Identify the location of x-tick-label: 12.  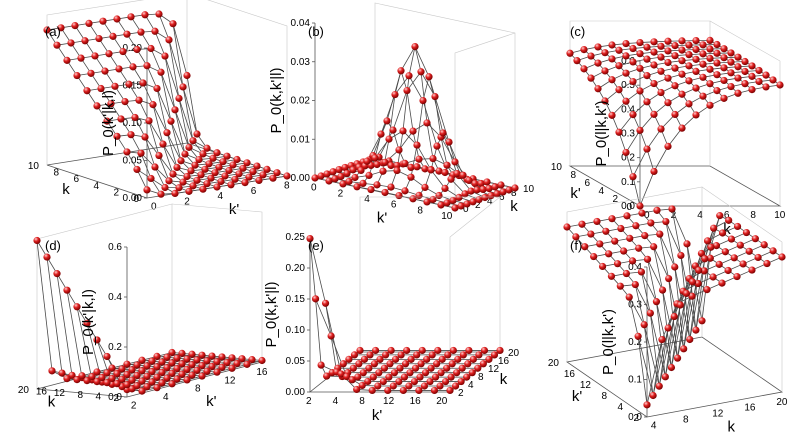
(230, 380).